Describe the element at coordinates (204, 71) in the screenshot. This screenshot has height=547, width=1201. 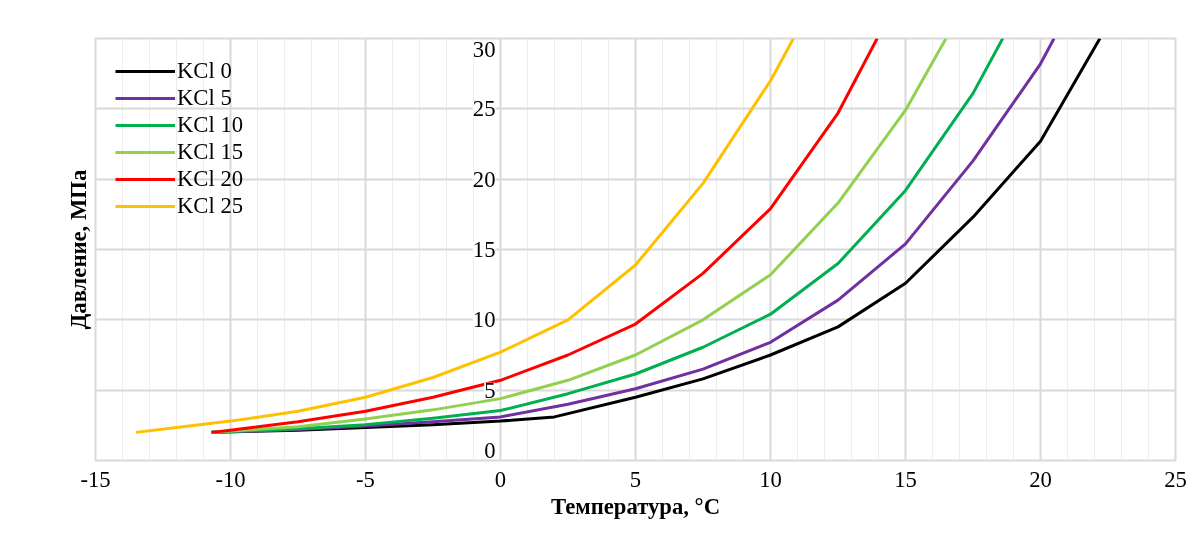
I see `legend-label: KCl 0` at that location.